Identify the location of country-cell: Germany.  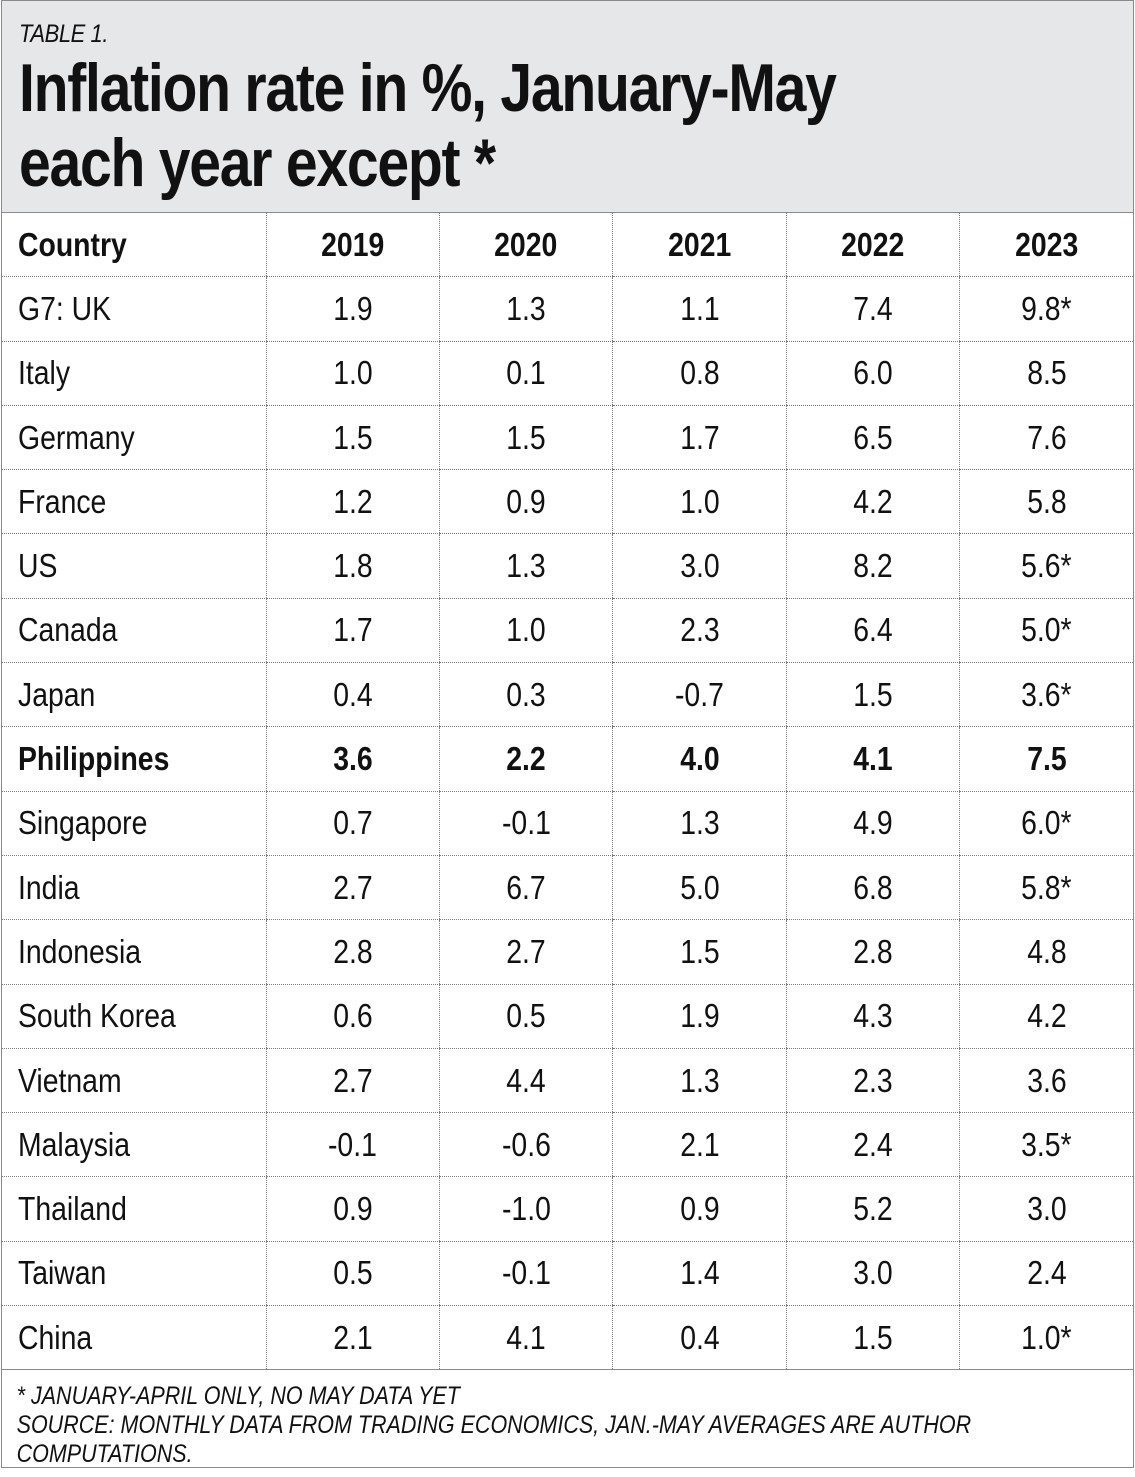
(134, 438).